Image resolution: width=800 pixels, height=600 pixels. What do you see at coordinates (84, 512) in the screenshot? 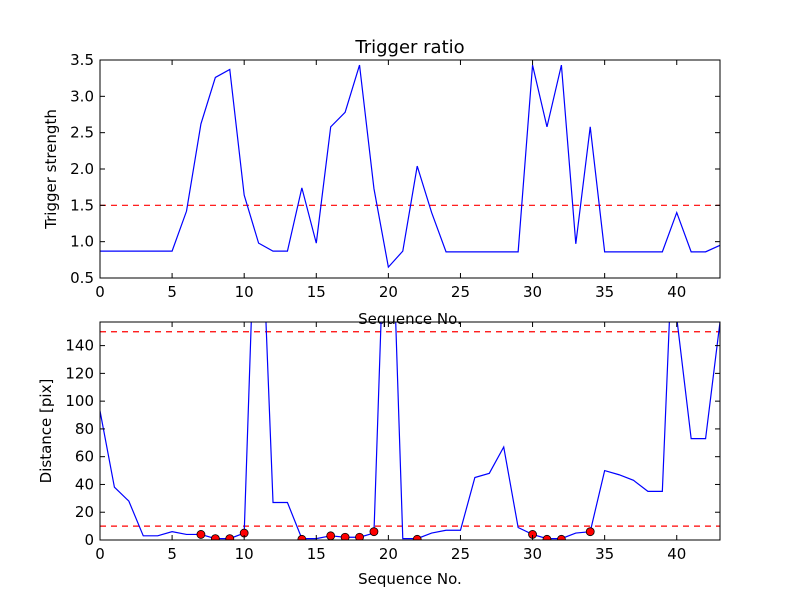
I see `y-tick-label: 20` at bounding box center [84, 512].